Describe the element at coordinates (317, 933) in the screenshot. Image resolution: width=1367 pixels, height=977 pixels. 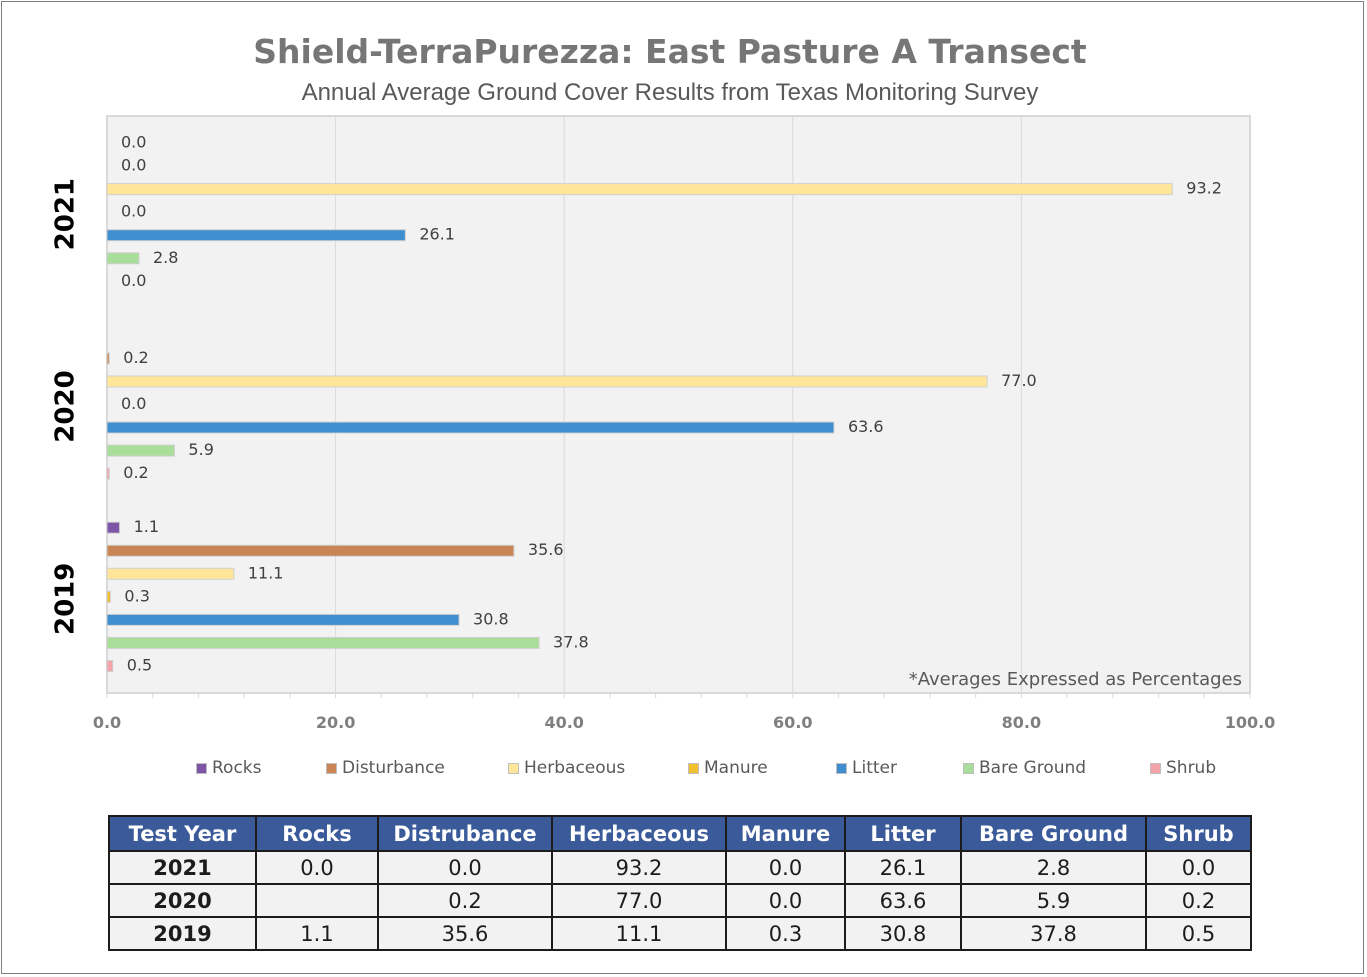
I see `table-cell: 1.1` at that location.